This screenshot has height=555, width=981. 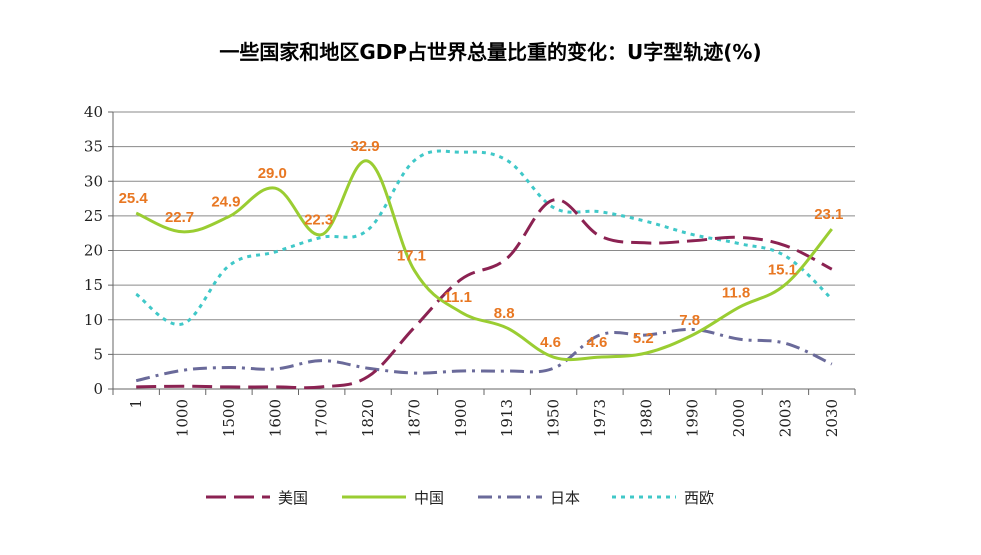 I want to click on data-label: 11.8, so click(x=736, y=292).